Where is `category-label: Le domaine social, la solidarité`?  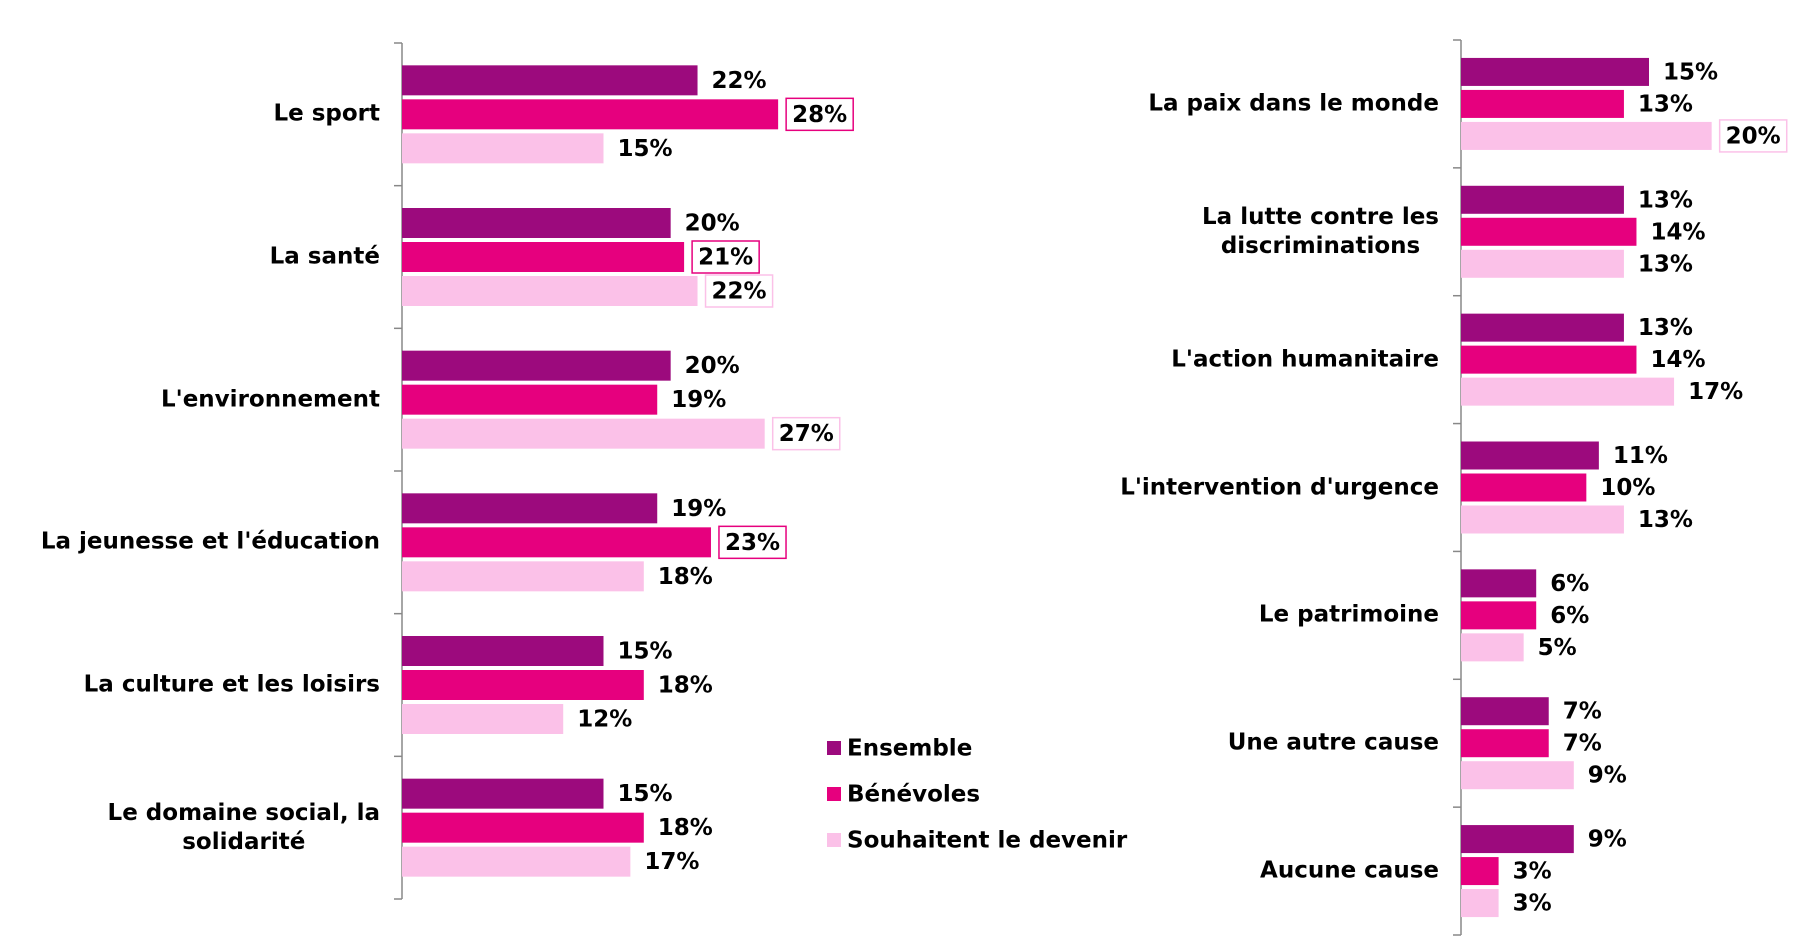 category-label: Le domaine social, la solidarité is located at coordinates (244, 828).